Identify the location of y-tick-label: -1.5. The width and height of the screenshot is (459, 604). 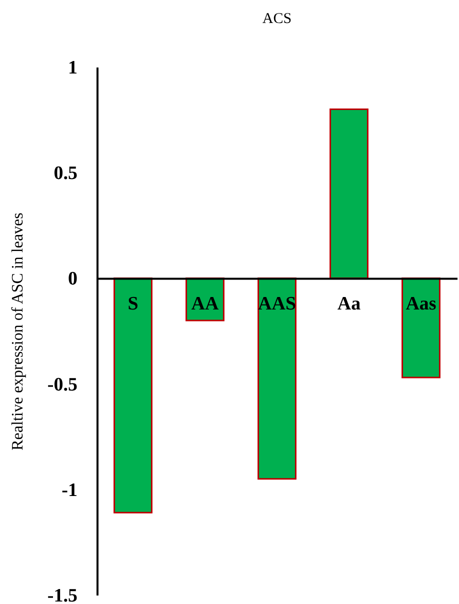
(62, 595).